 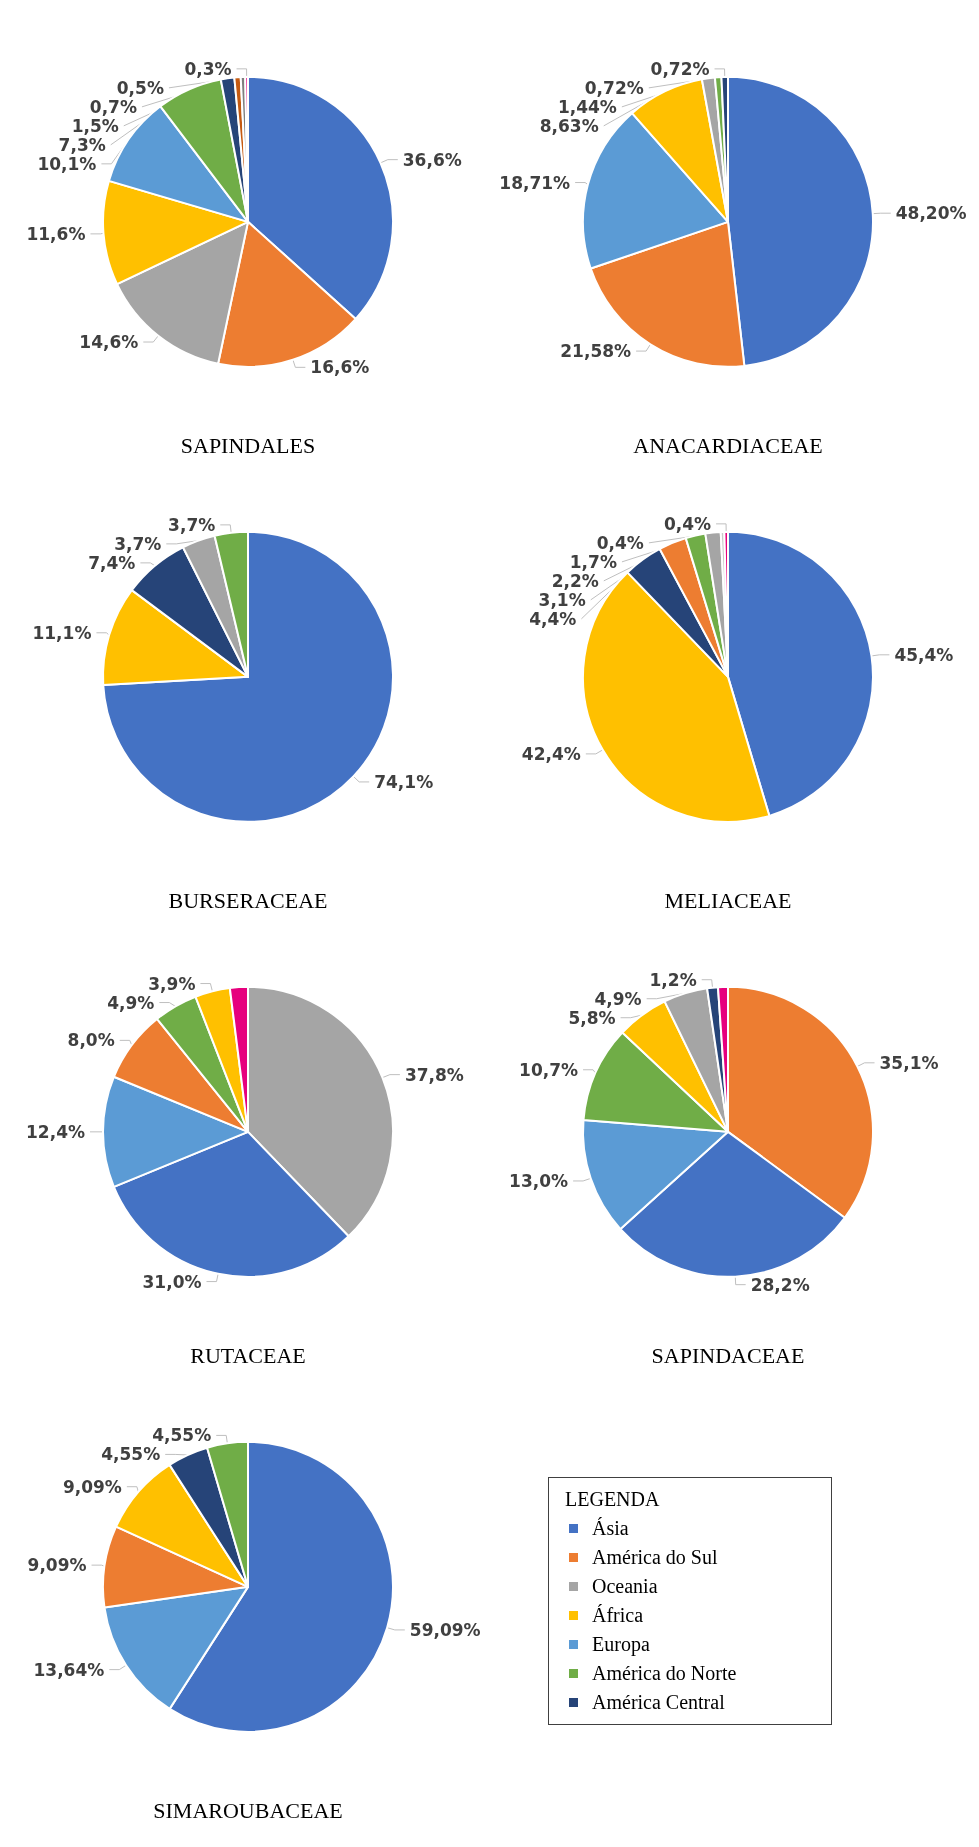 I want to click on data-label: 8,0%, so click(x=91, y=1040).